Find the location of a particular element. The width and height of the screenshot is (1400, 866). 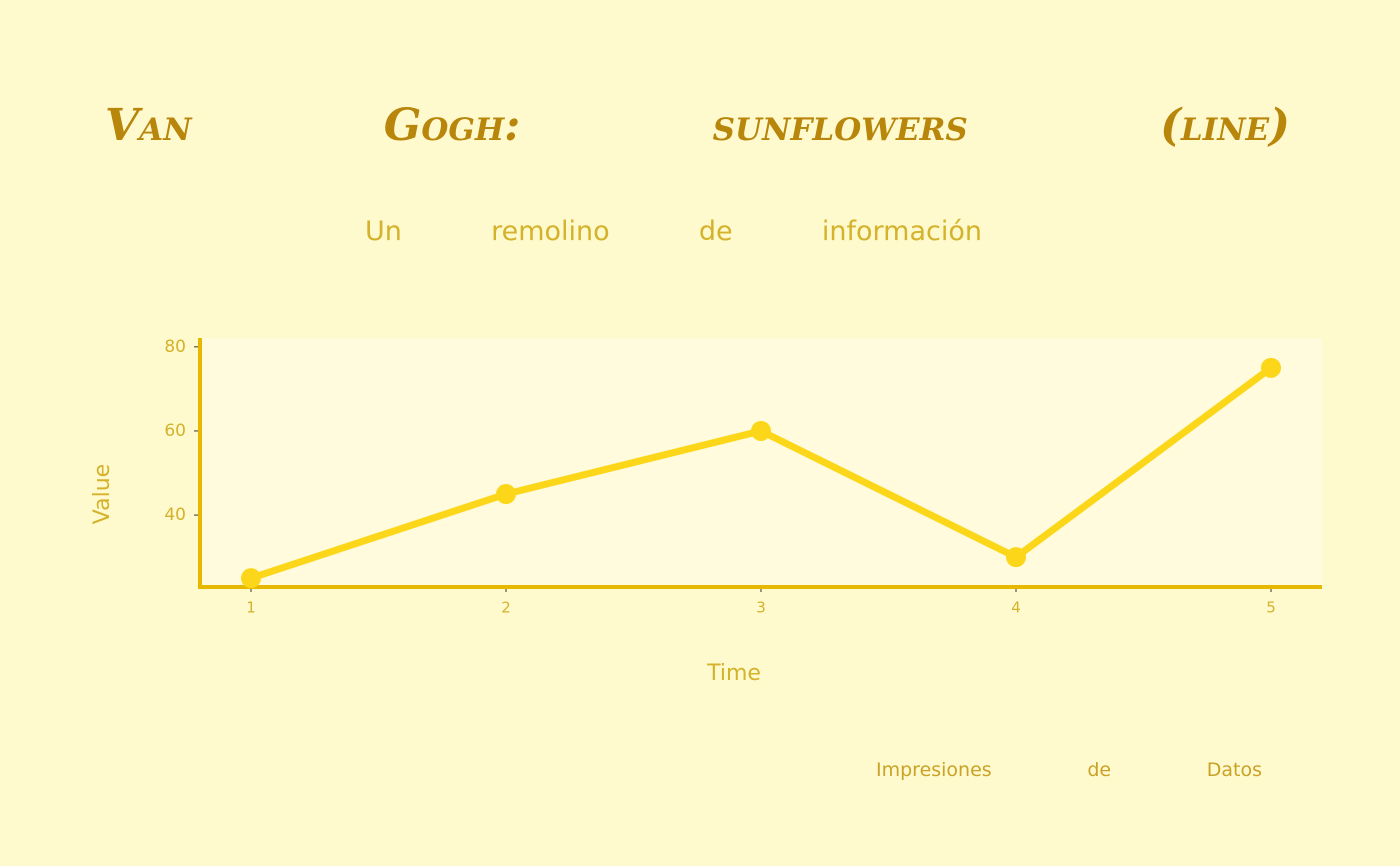

x-tick-label: 5 is located at coordinates (1271, 608).